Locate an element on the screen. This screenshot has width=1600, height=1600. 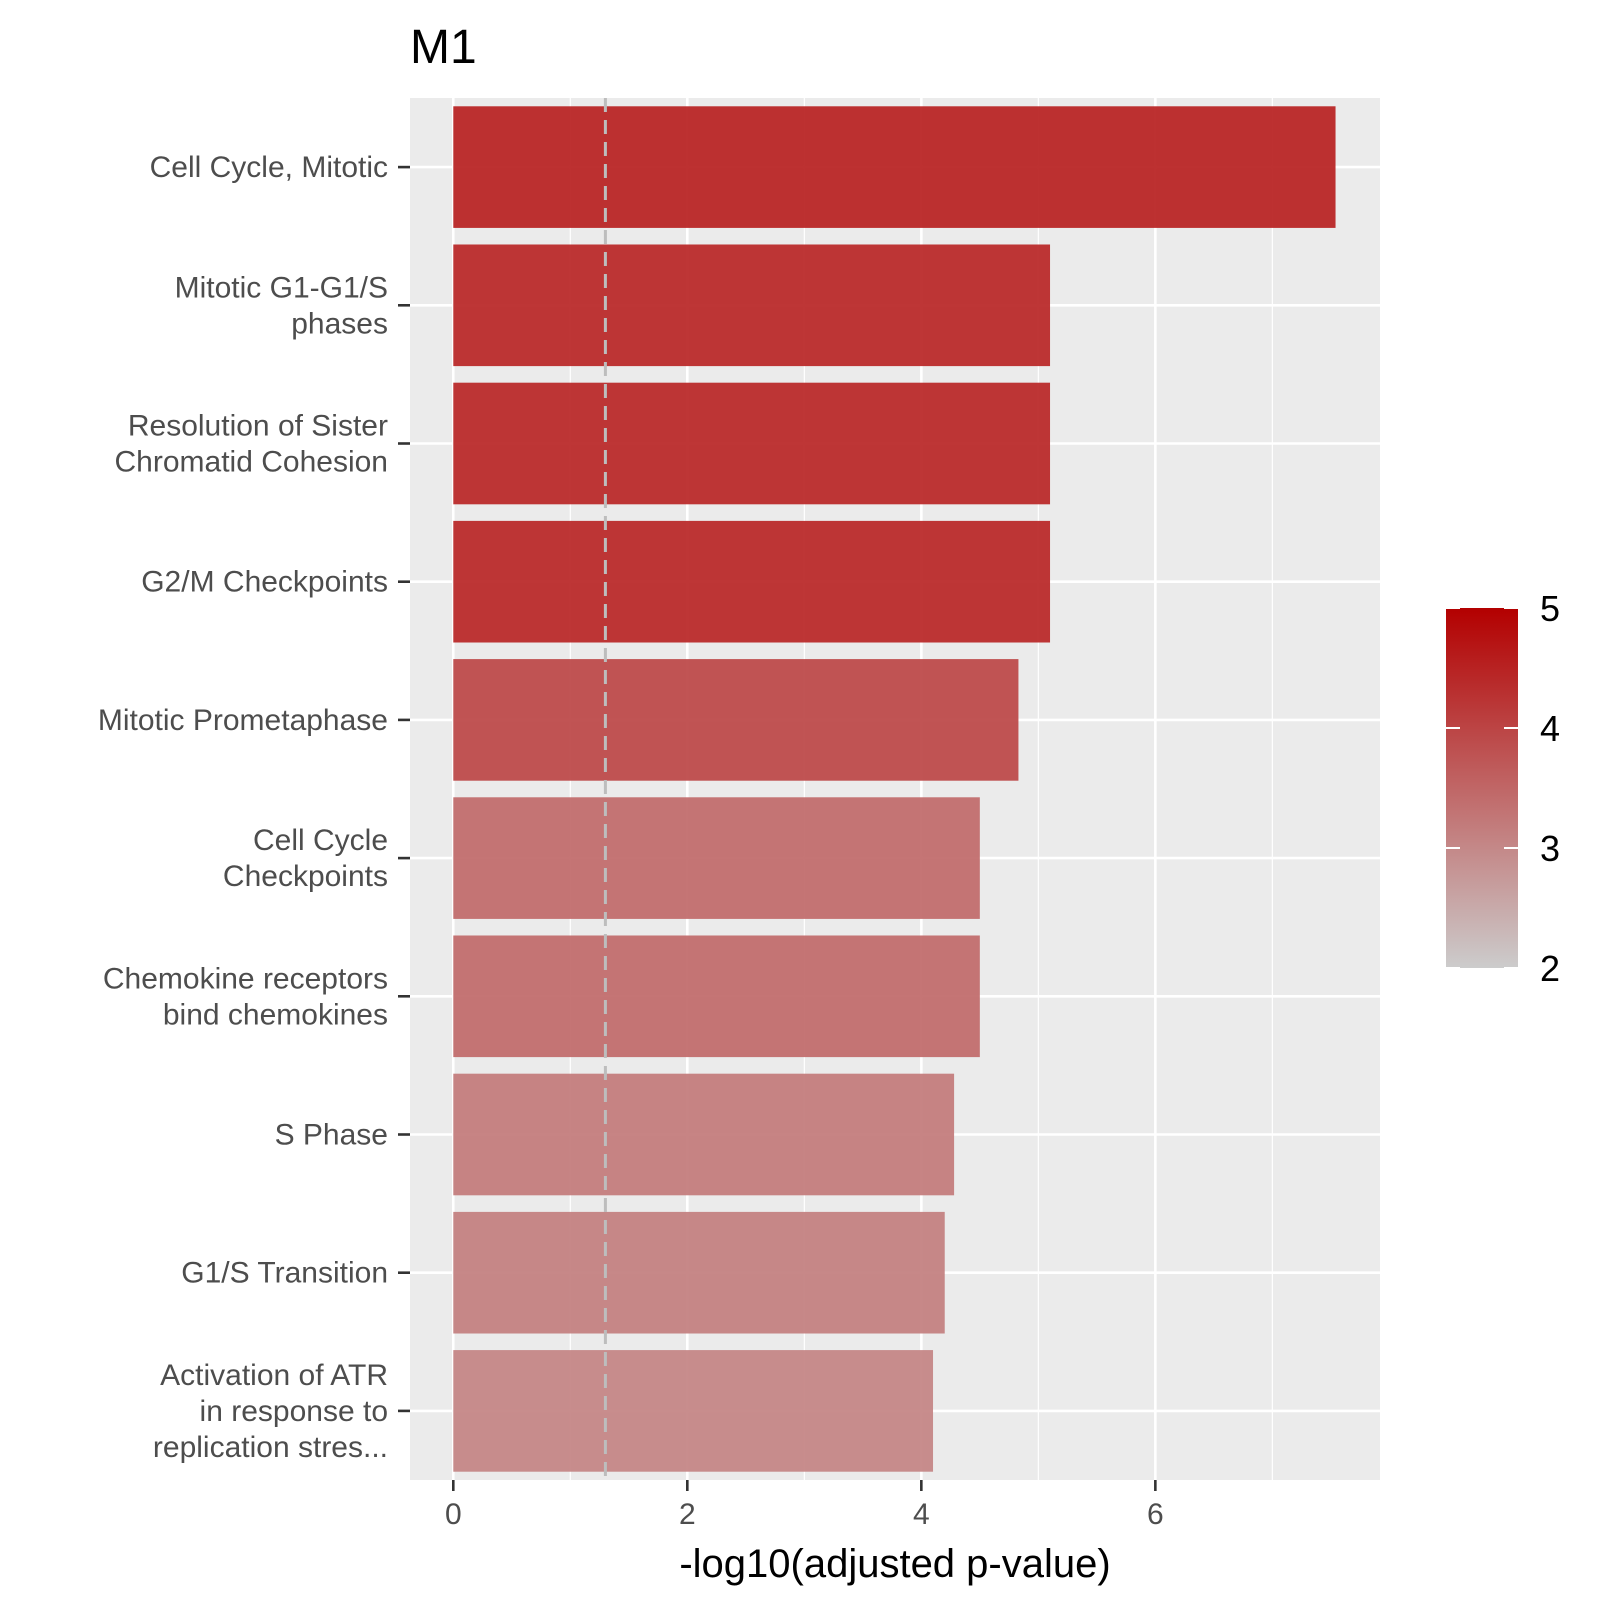
y-tick-label-line: phases is located at coordinates (339, 323).